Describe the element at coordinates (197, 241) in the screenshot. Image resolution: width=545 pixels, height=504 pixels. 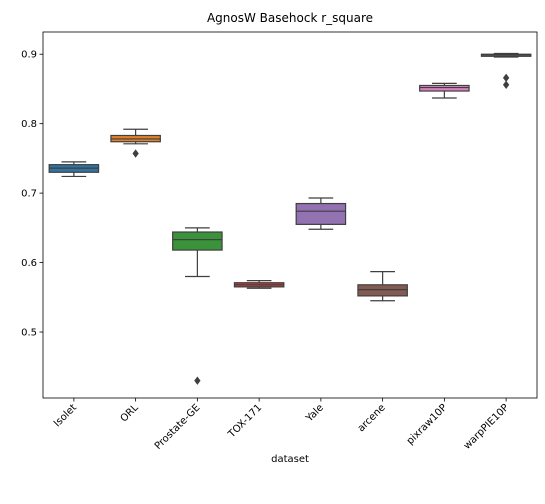
I see `box-prostate-ge` at that location.